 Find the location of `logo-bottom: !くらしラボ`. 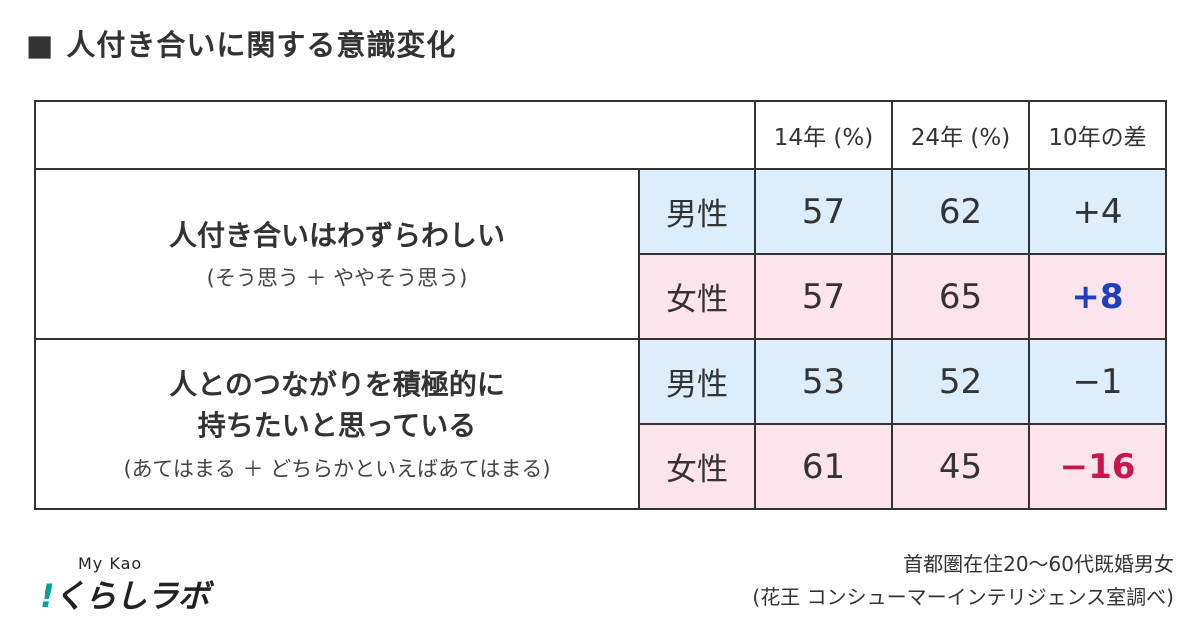

logo-bottom: !くらしラボ is located at coordinates (125, 594).